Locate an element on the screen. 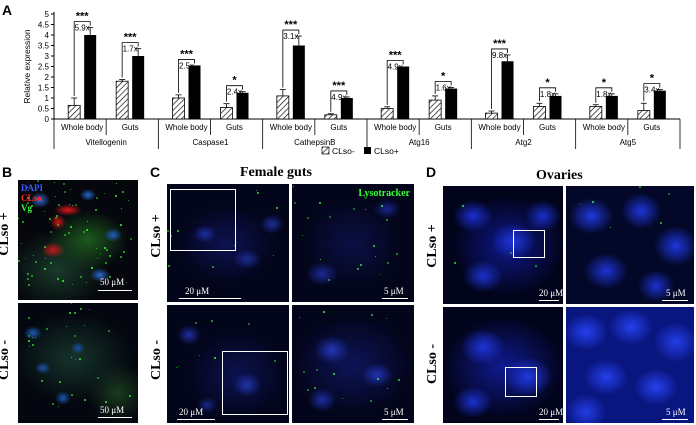 The height and width of the screenshot is (425, 696). legend-swatch-clso-minus is located at coordinates (325, 150).